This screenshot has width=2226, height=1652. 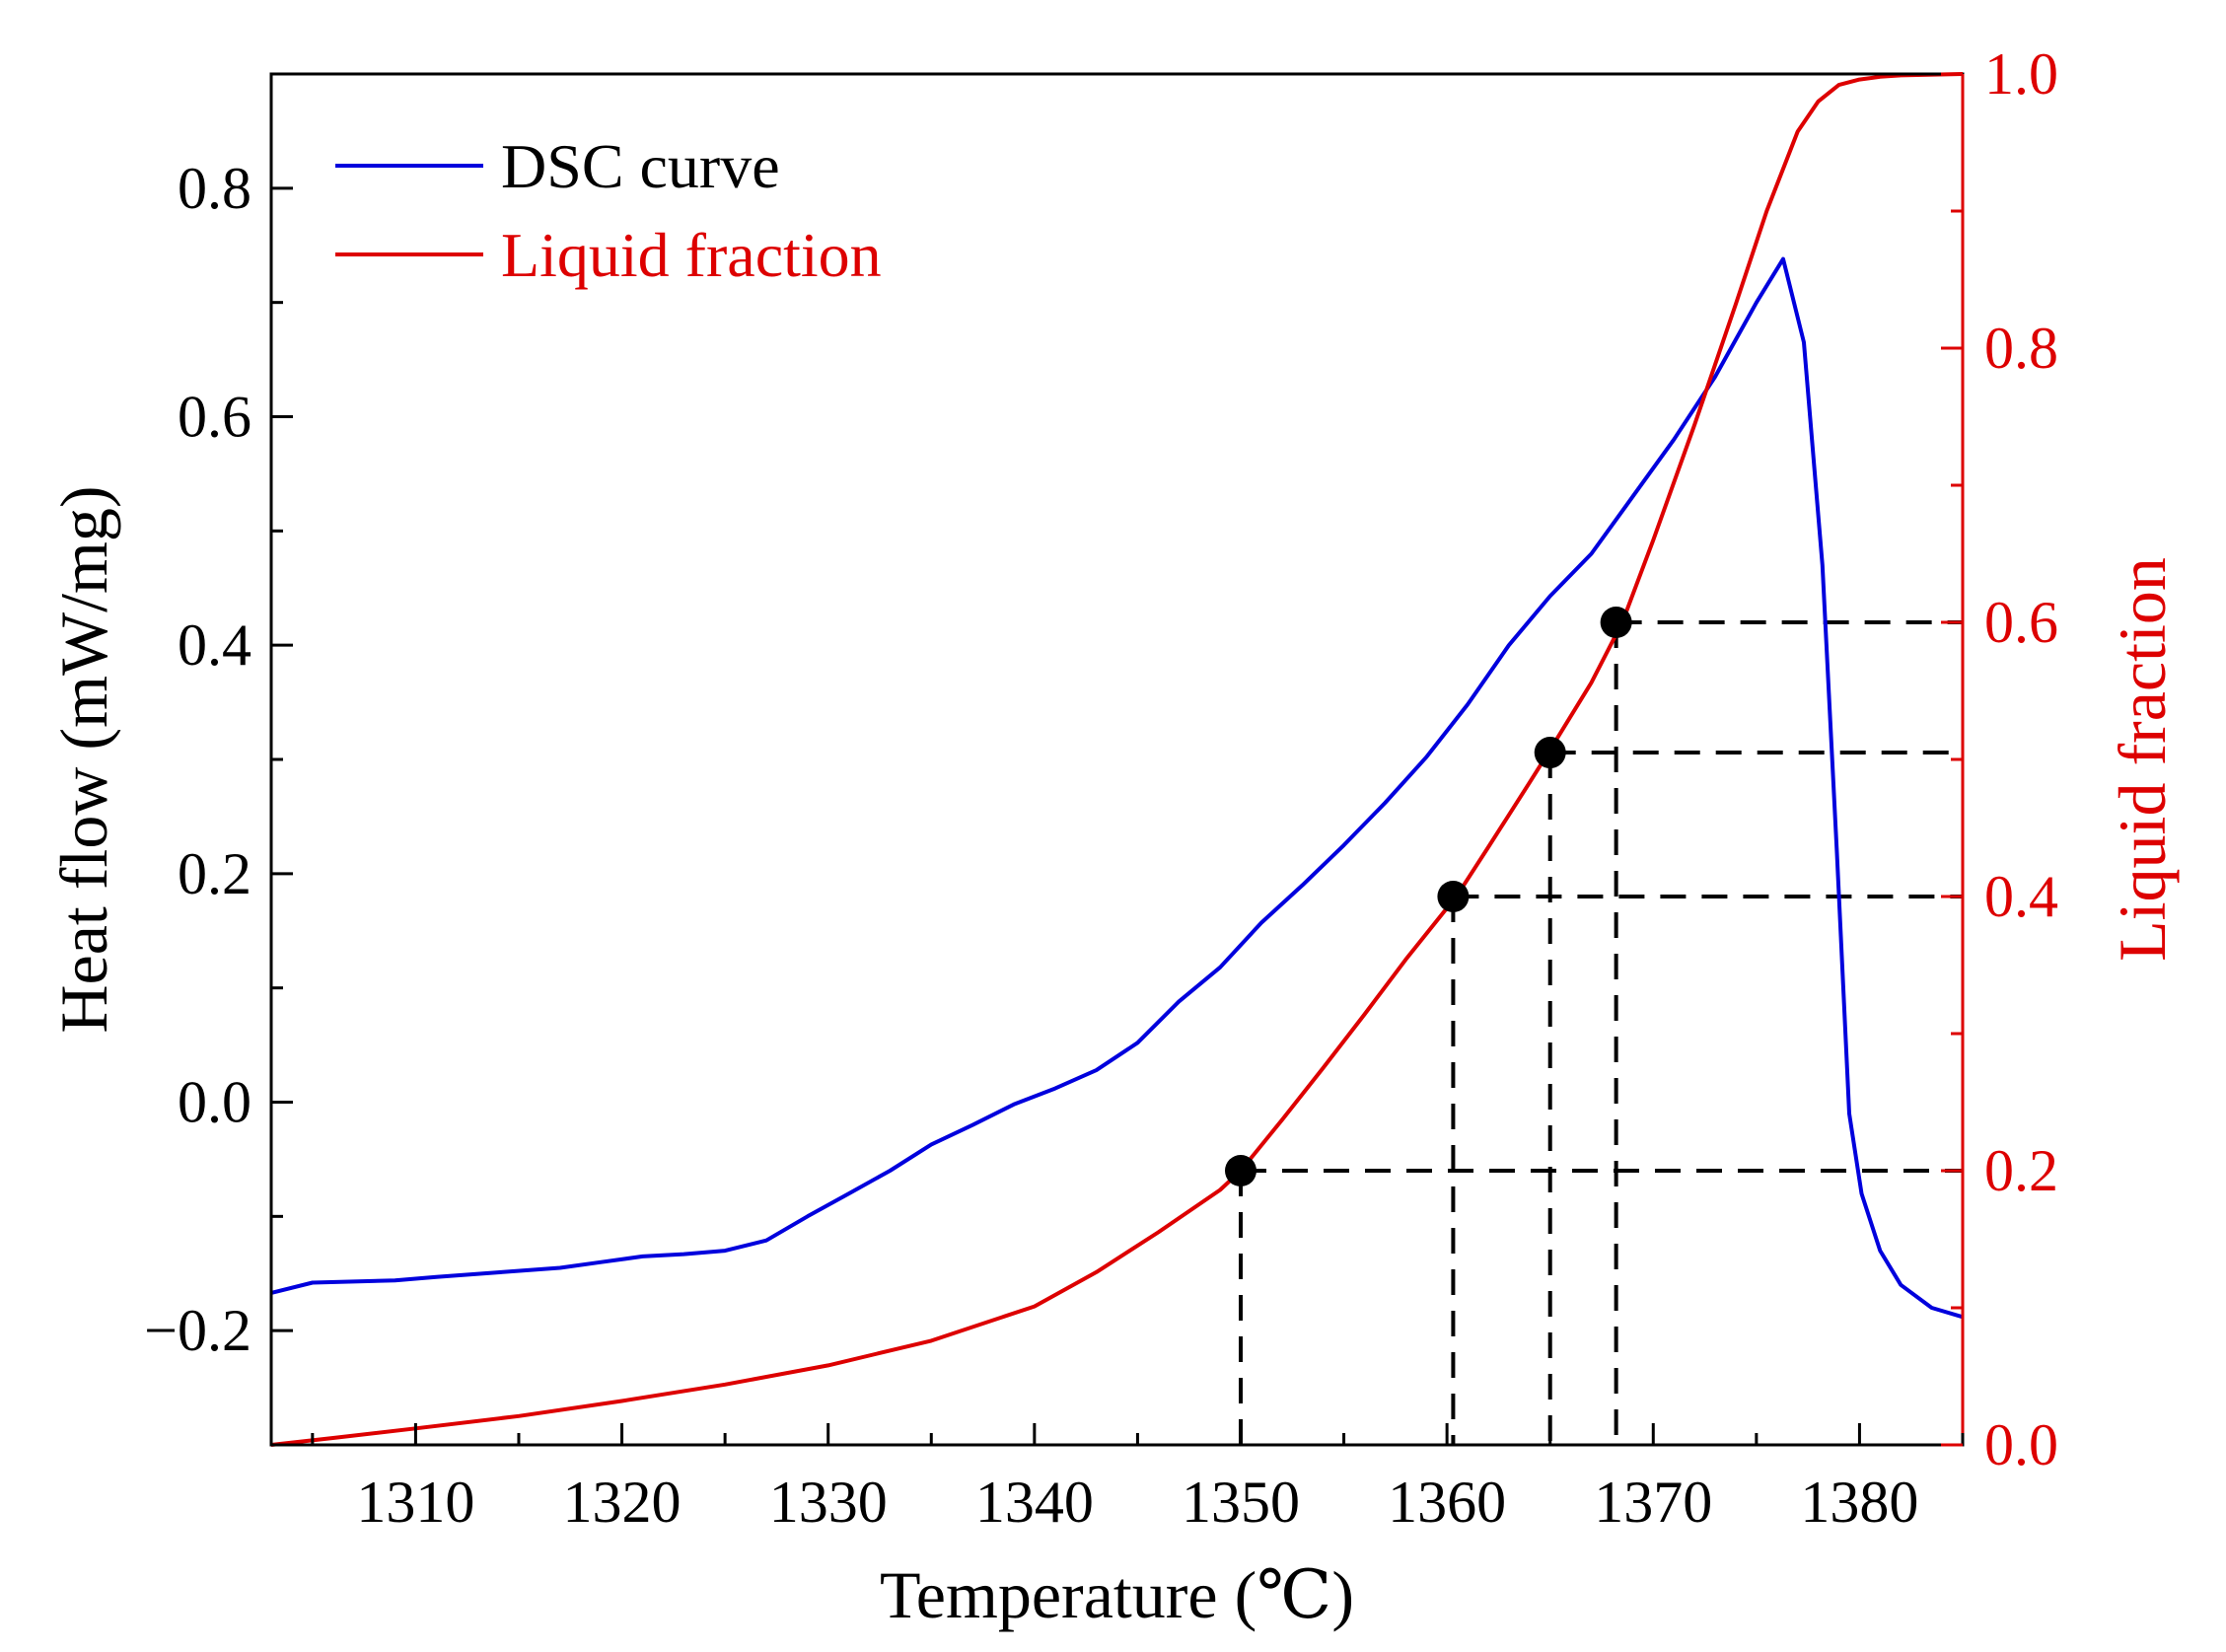 What do you see at coordinates (2021, 1171) in the screenshot?
I see `y2-tick-label: 0.2` at bounding box center [2021, 1171].